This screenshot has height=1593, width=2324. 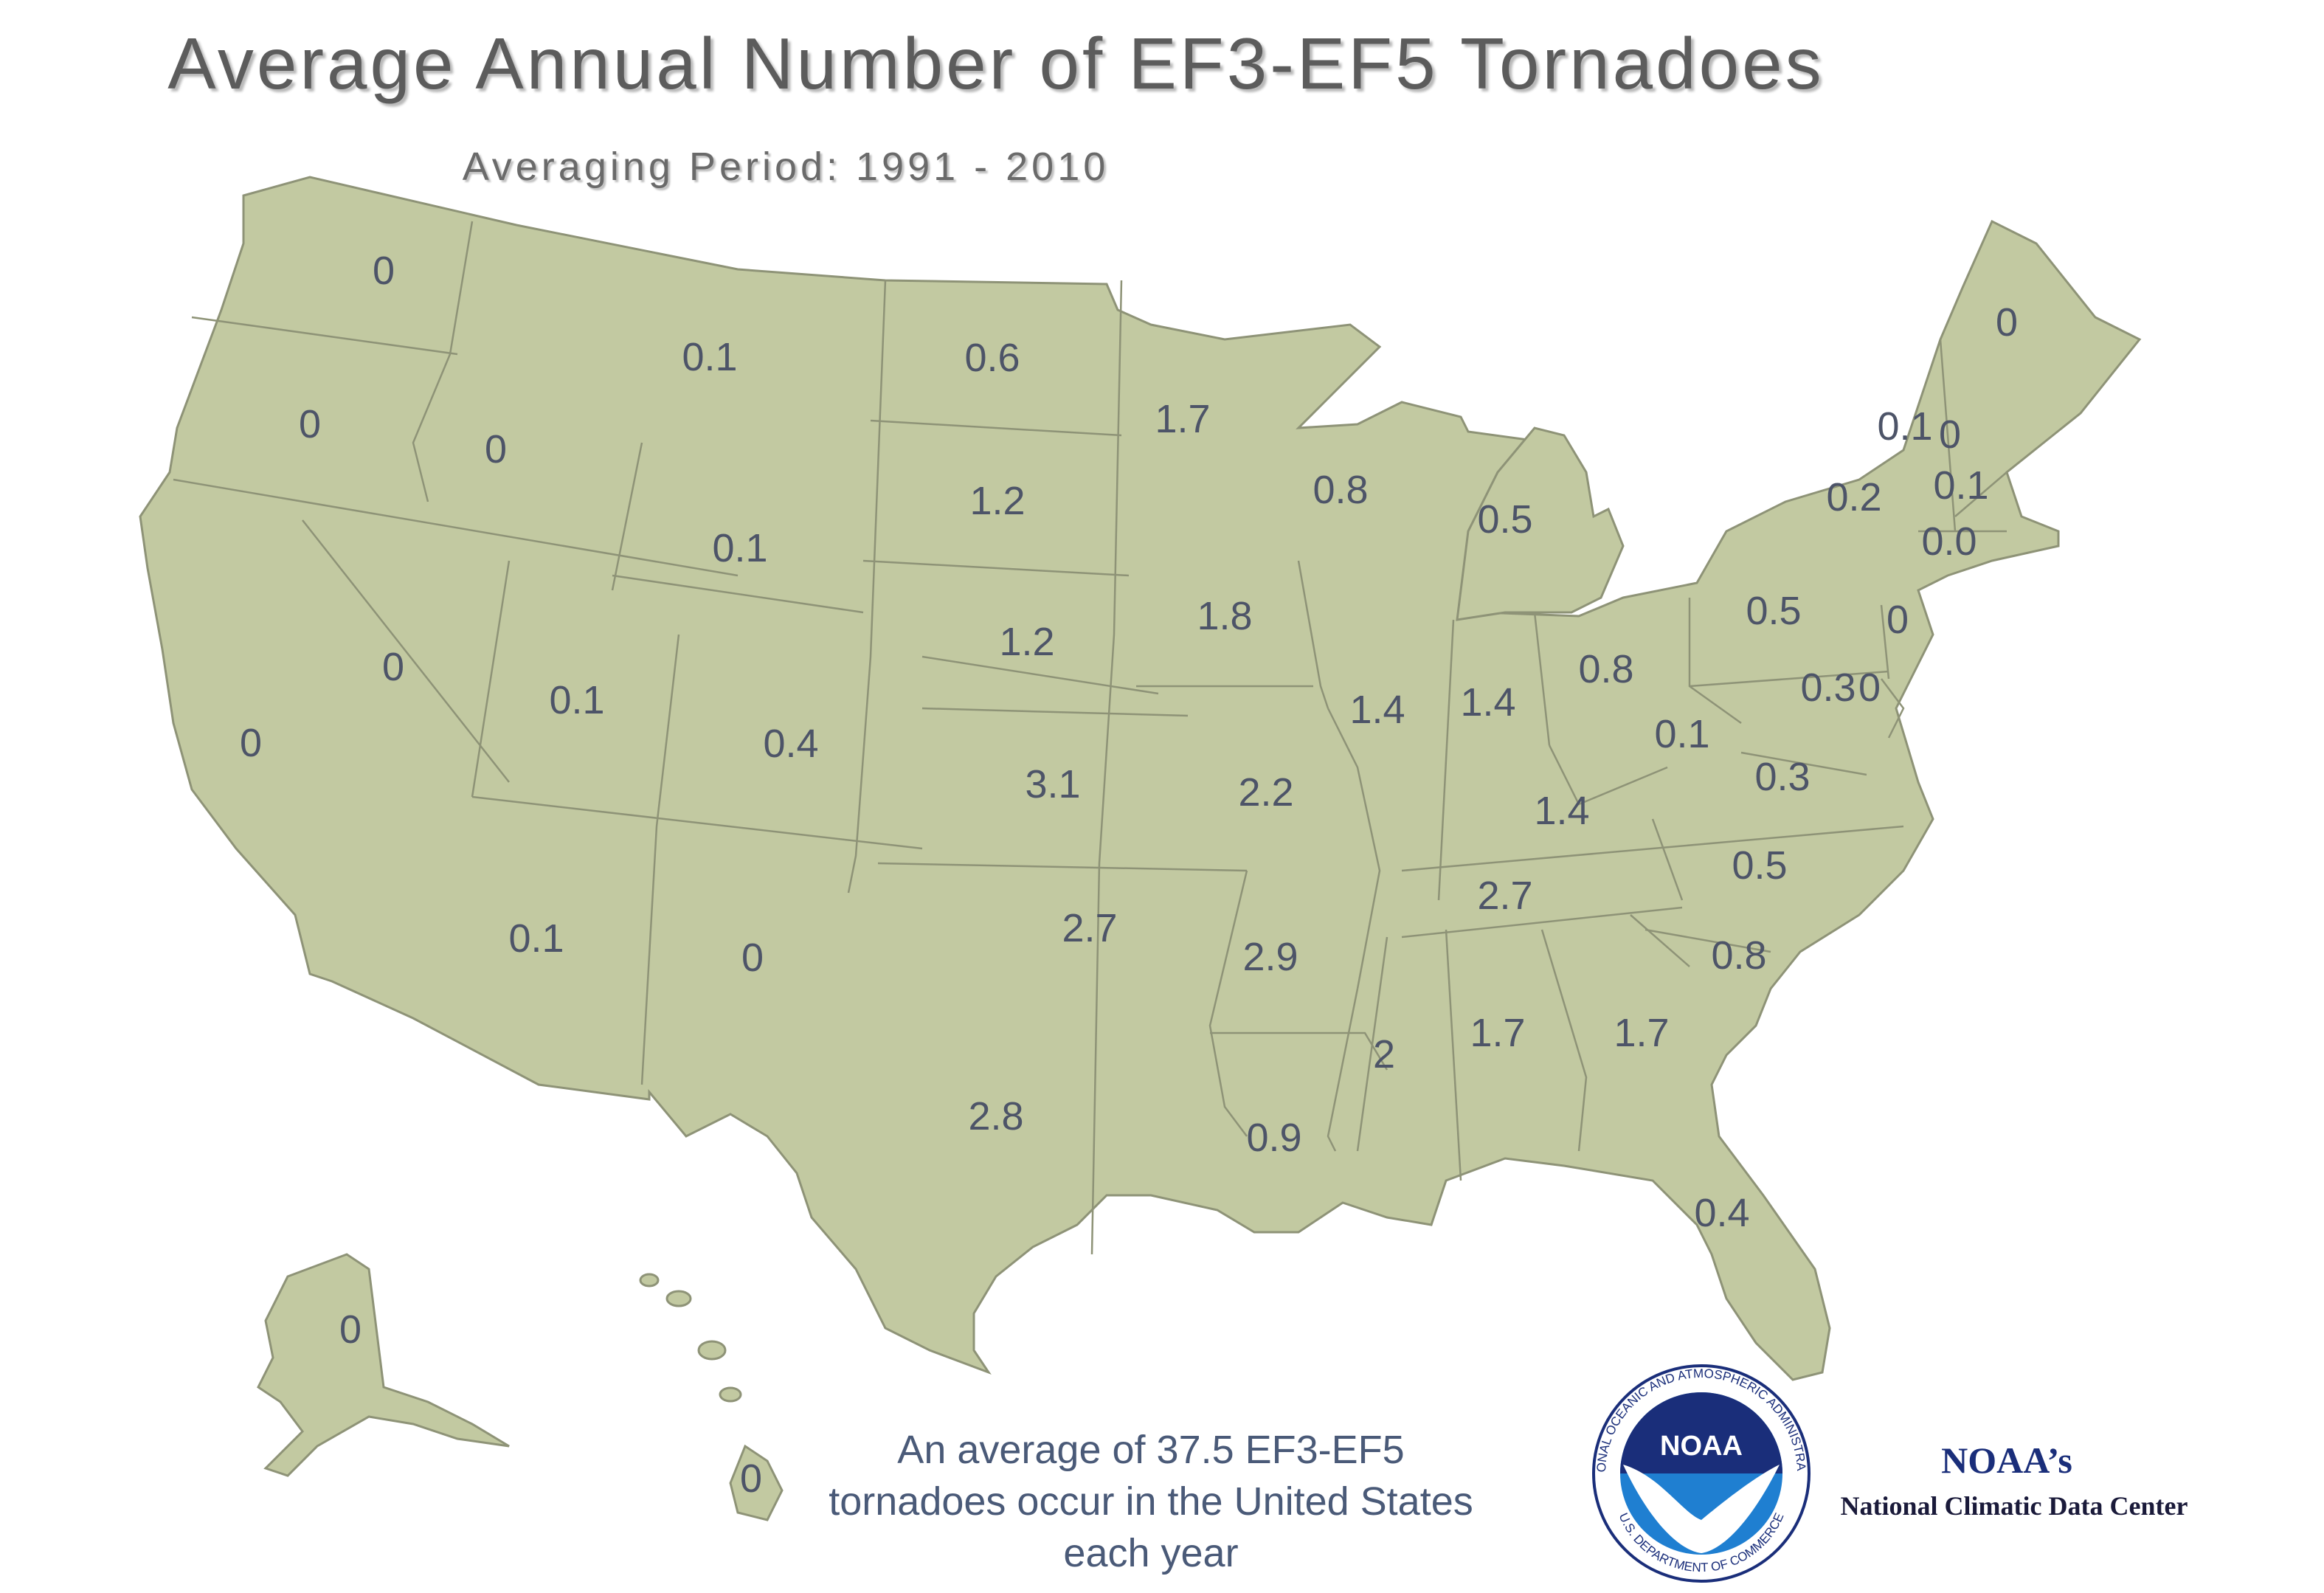 I want to click on label-oh: 0.8, so click(x=1605, y=669).